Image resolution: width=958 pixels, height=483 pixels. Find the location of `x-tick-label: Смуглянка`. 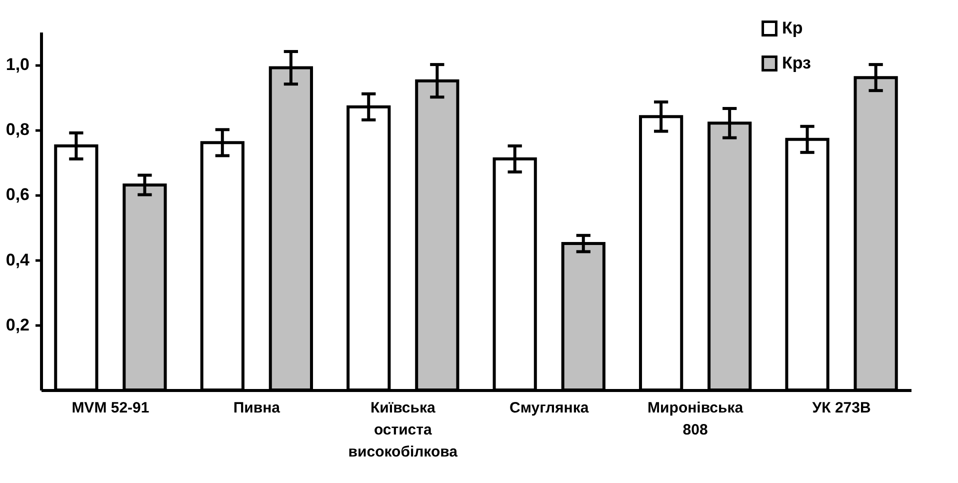

x-tick-label: Смуглянка is located at coordinates (550, 408).